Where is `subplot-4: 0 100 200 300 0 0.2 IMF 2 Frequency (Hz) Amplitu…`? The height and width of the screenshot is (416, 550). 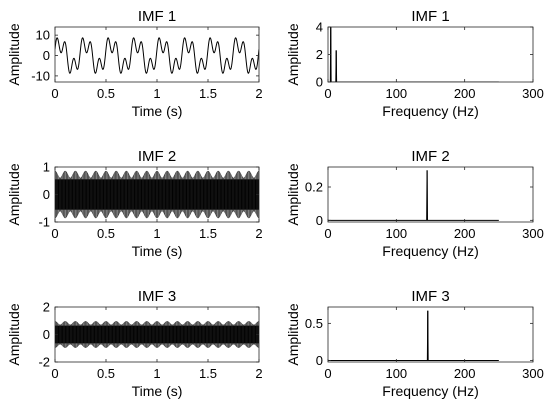
subplot-4: 0 100 200 300 0 0.2 IMF 2 Frequency (Hz) Amplitu… is located at coordinates (414, 203).